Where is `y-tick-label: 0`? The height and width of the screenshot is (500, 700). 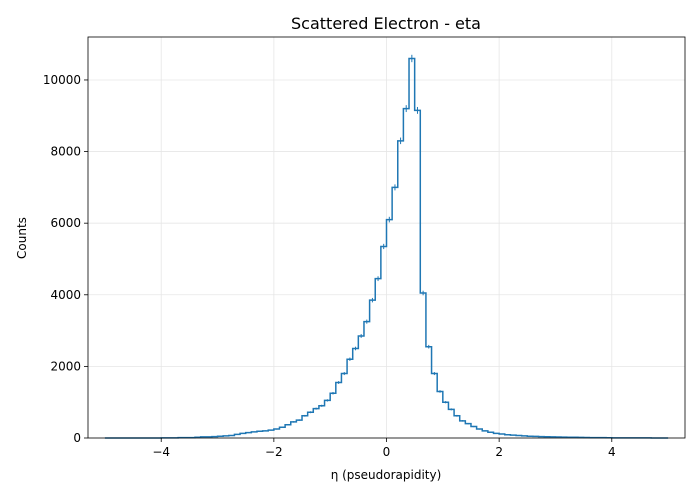
y-tick-label: 0 is located at coordinates (77, 438).